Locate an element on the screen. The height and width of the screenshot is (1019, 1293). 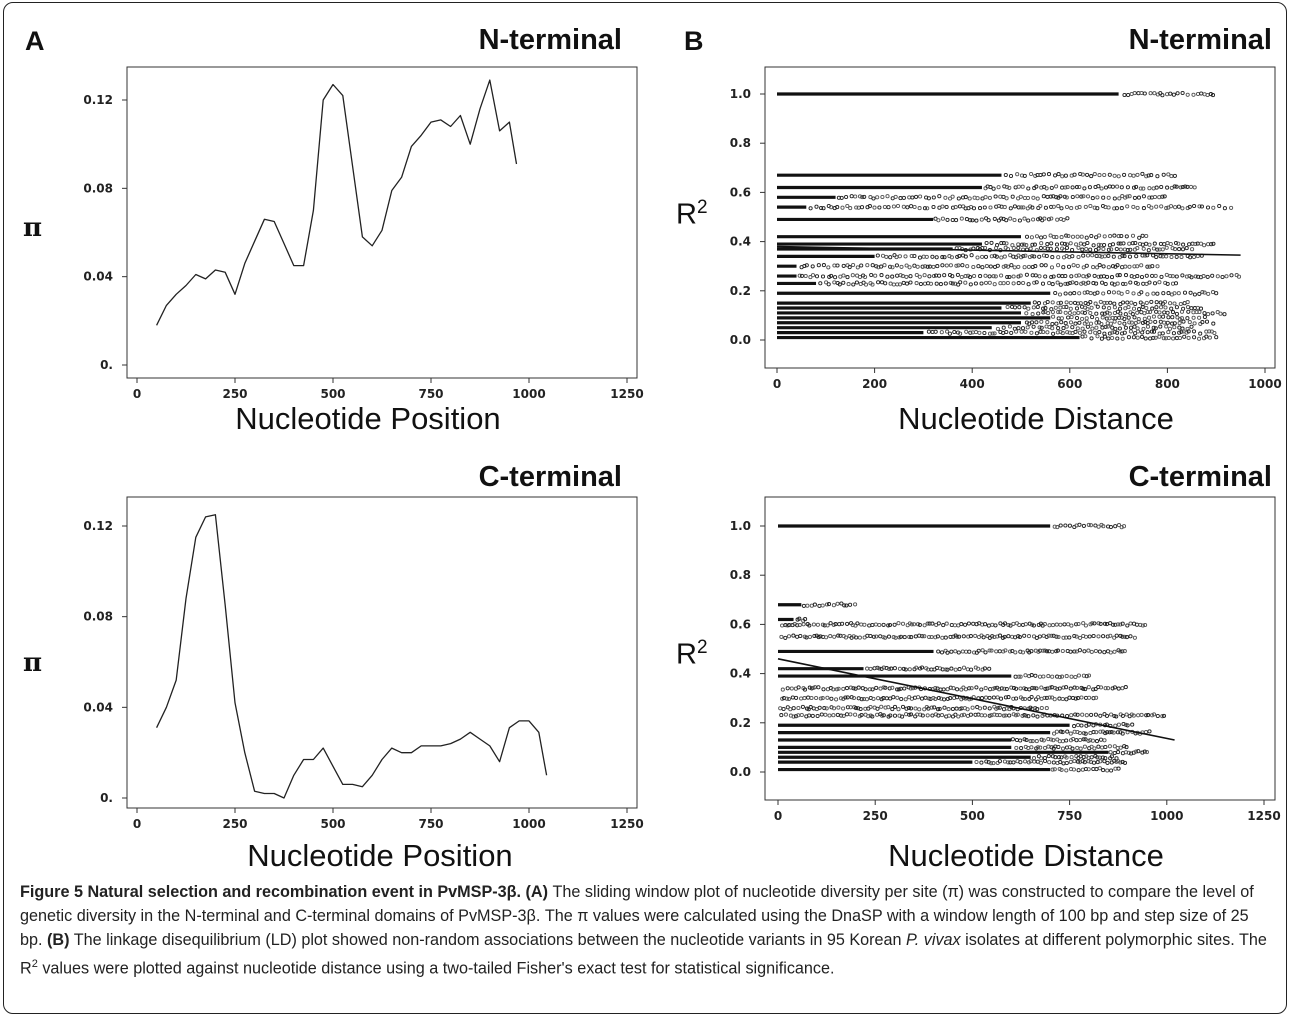
plot-frame-a-c is located at coordinates (382, 652).